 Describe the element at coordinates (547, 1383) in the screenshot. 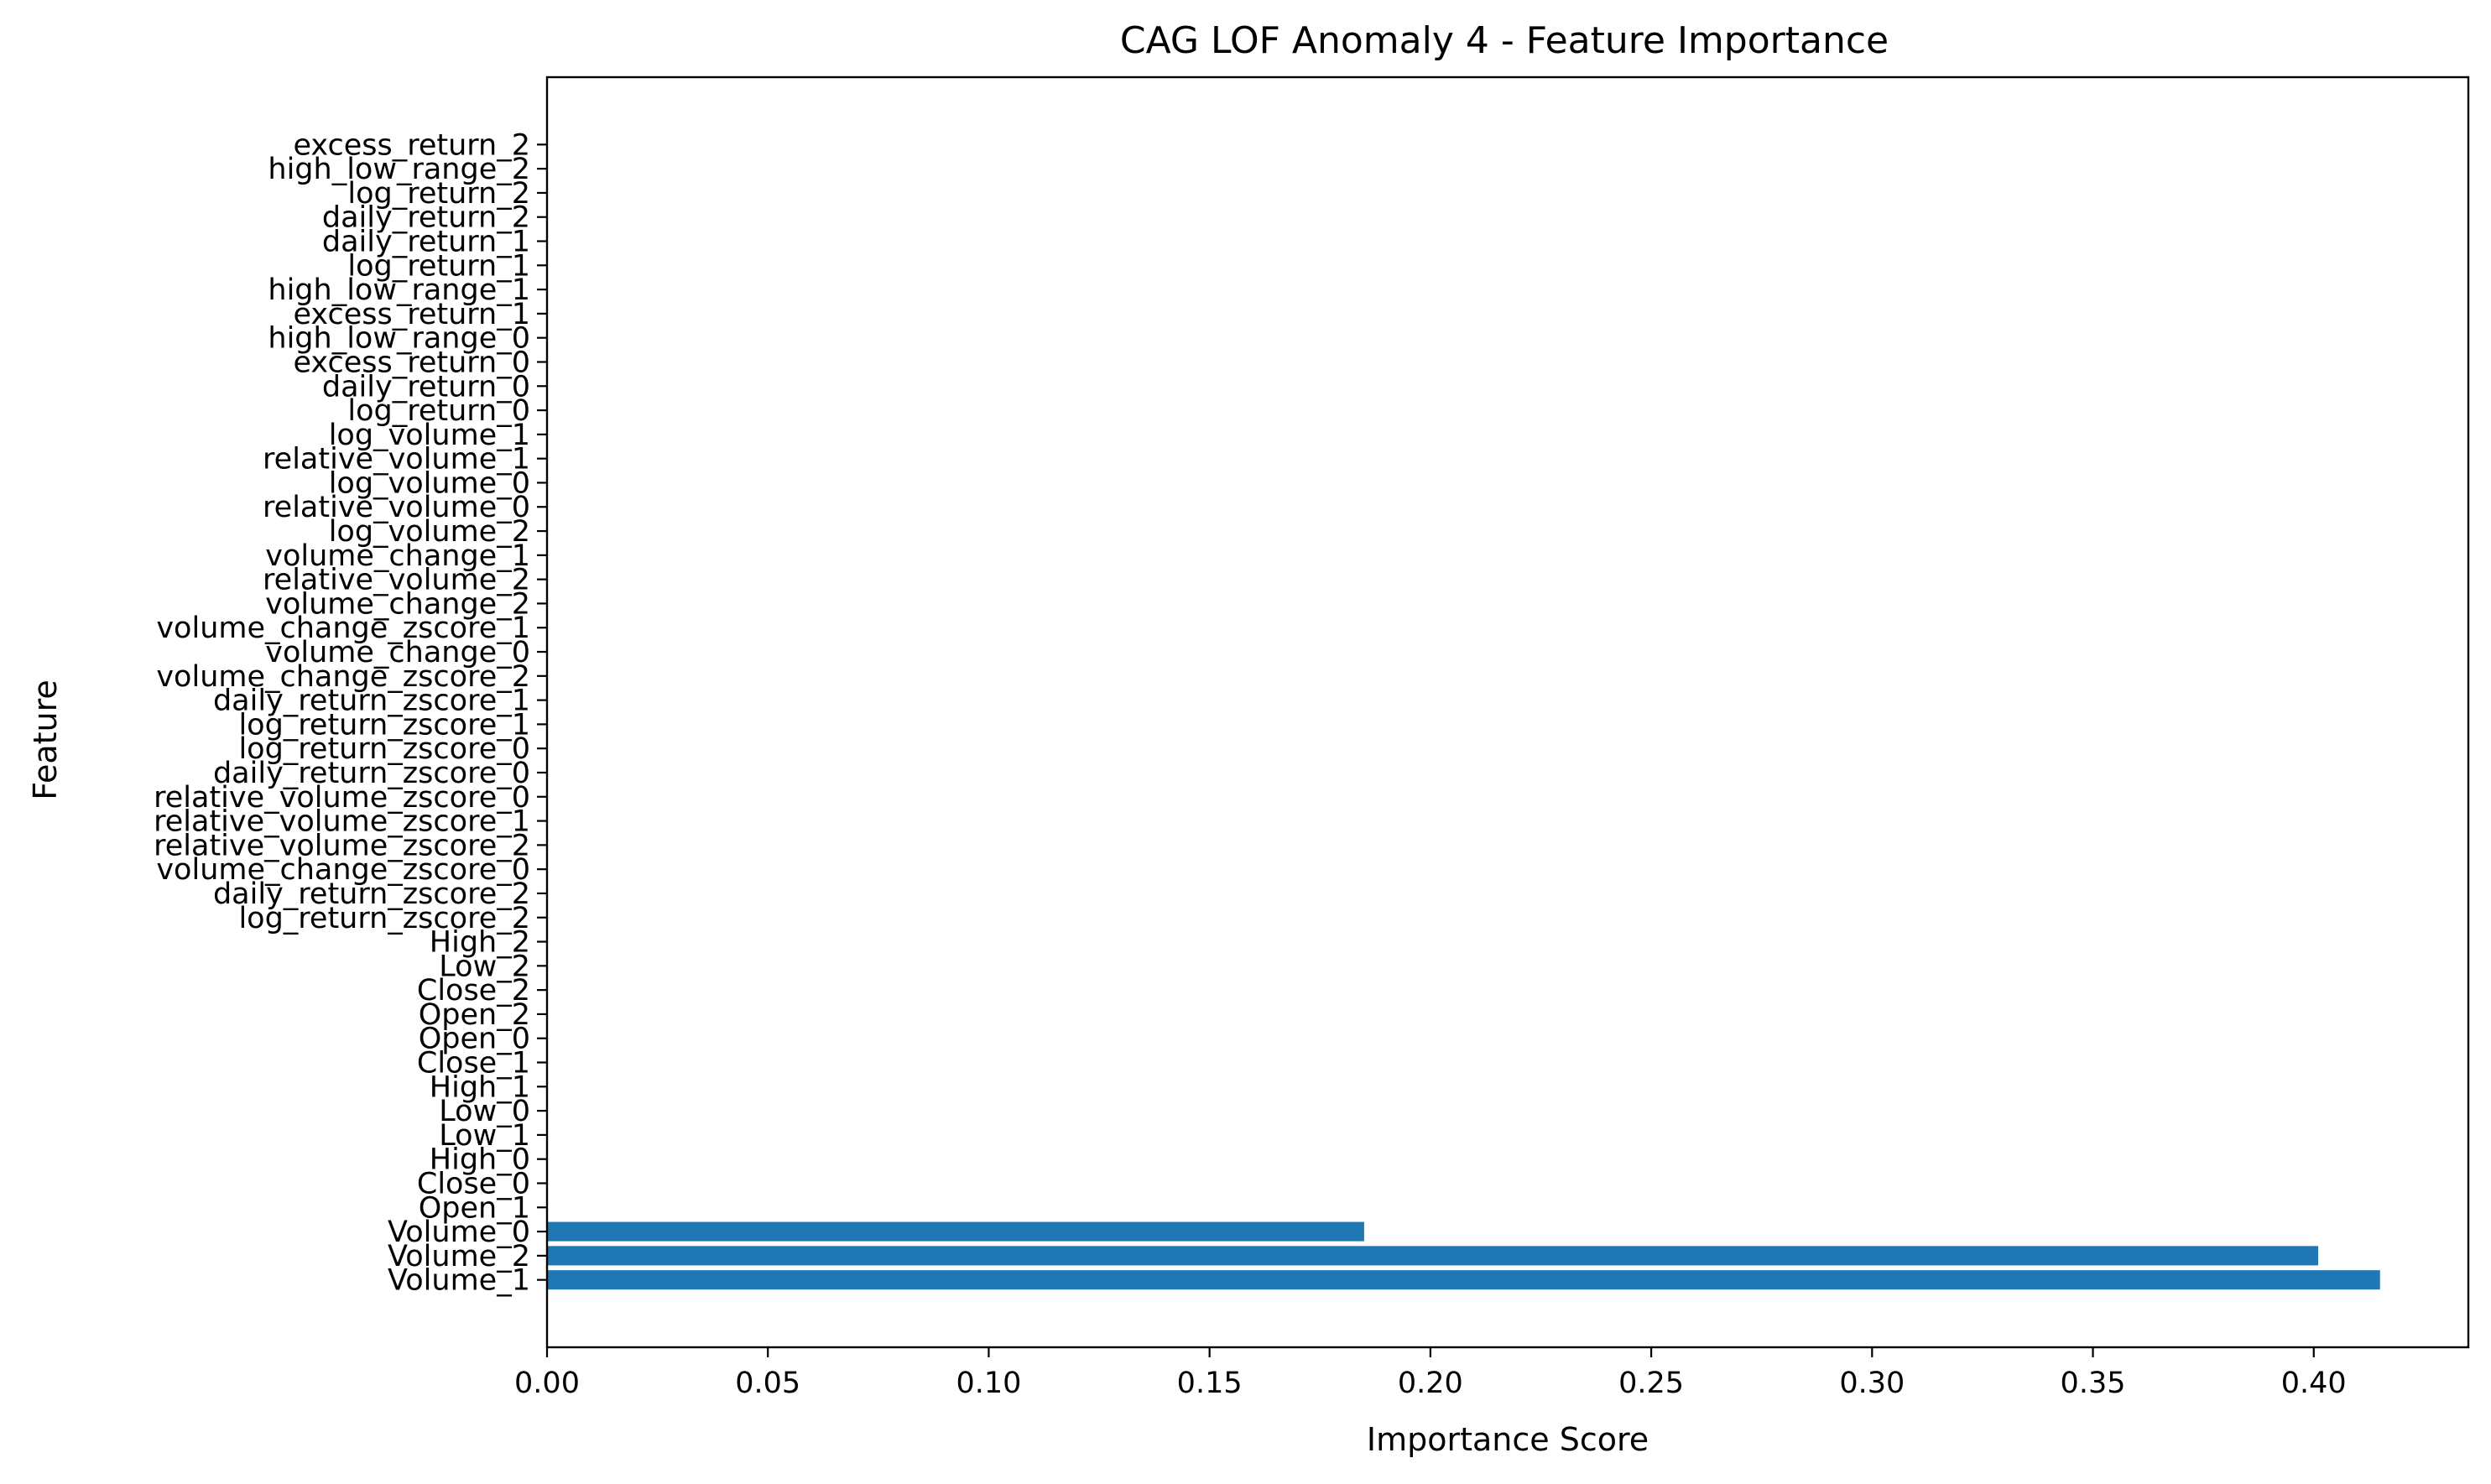

I see `x-tick-label: 0.00` at that location.